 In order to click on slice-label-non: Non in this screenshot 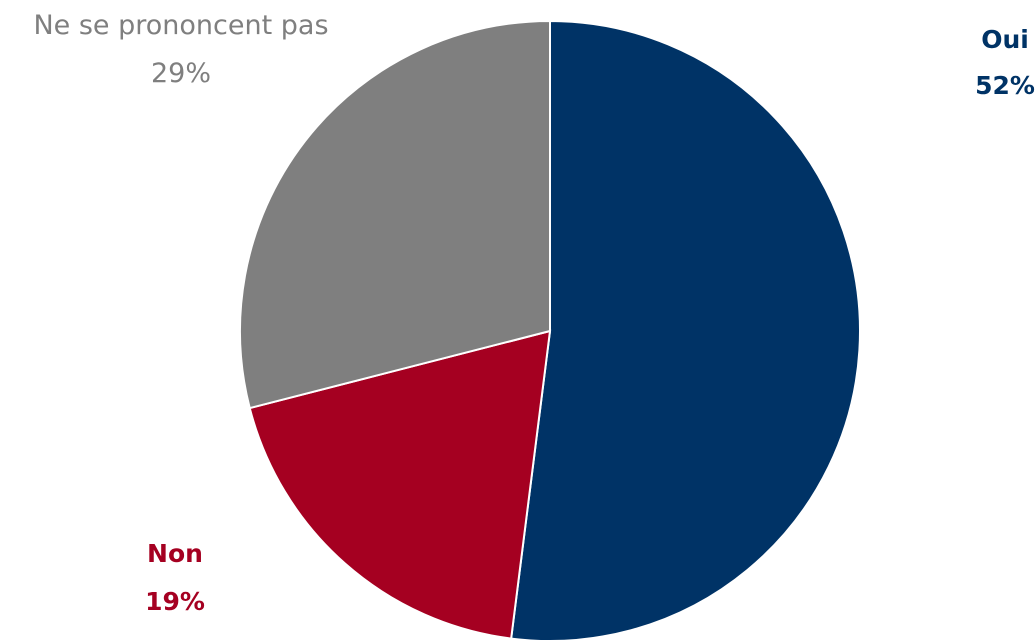, I will do `click(175, 553)`.